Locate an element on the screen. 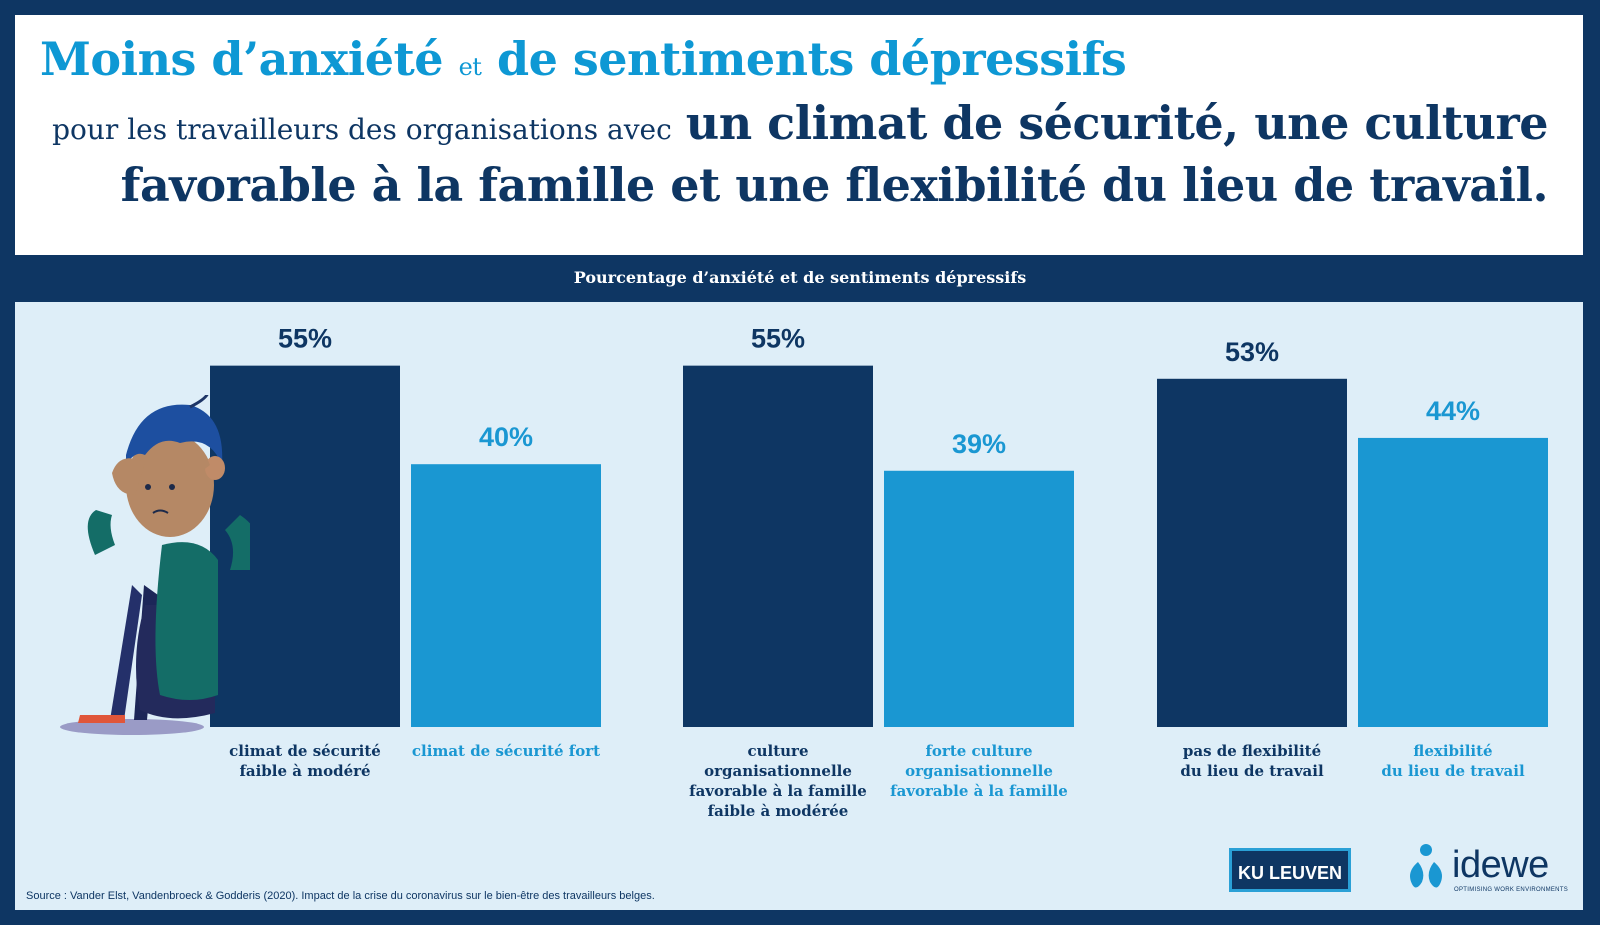  category-label-line: climat de sécurité fort is located at coordinates (506, 751).